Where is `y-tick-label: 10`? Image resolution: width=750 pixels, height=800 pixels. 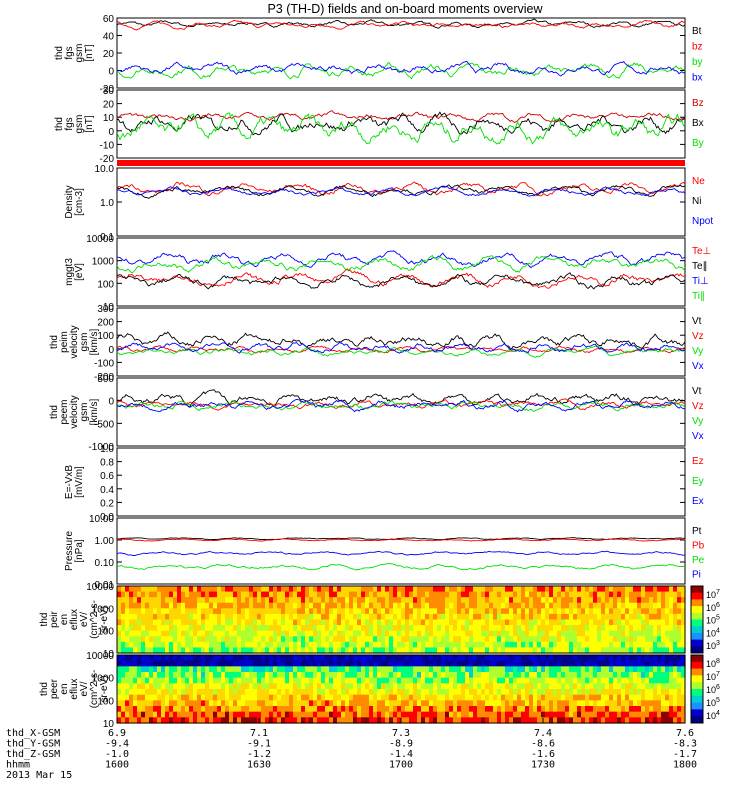 y-tick-label: 10 is located at coordinates (109, 724).